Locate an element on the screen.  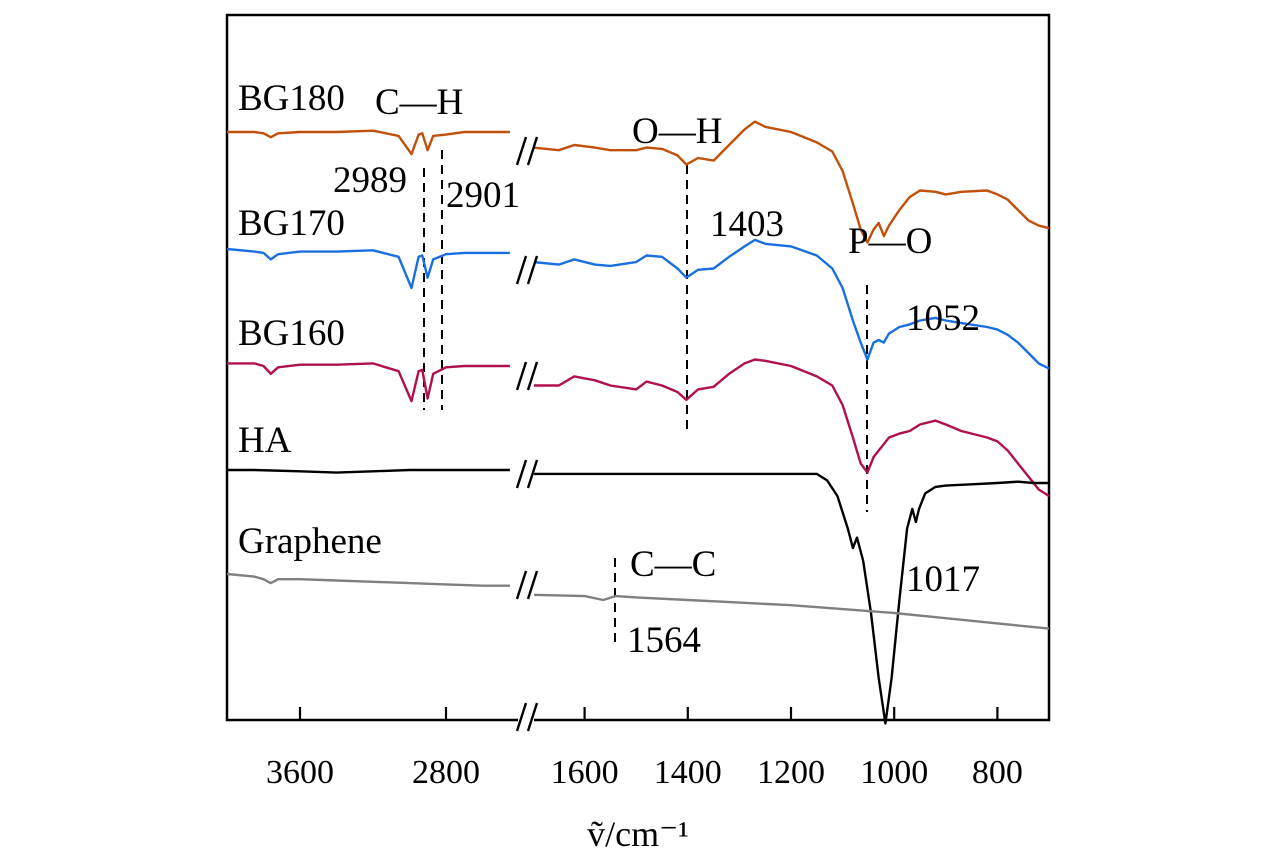
annotation-o-h: O—H is located at coordinates (677, 131).